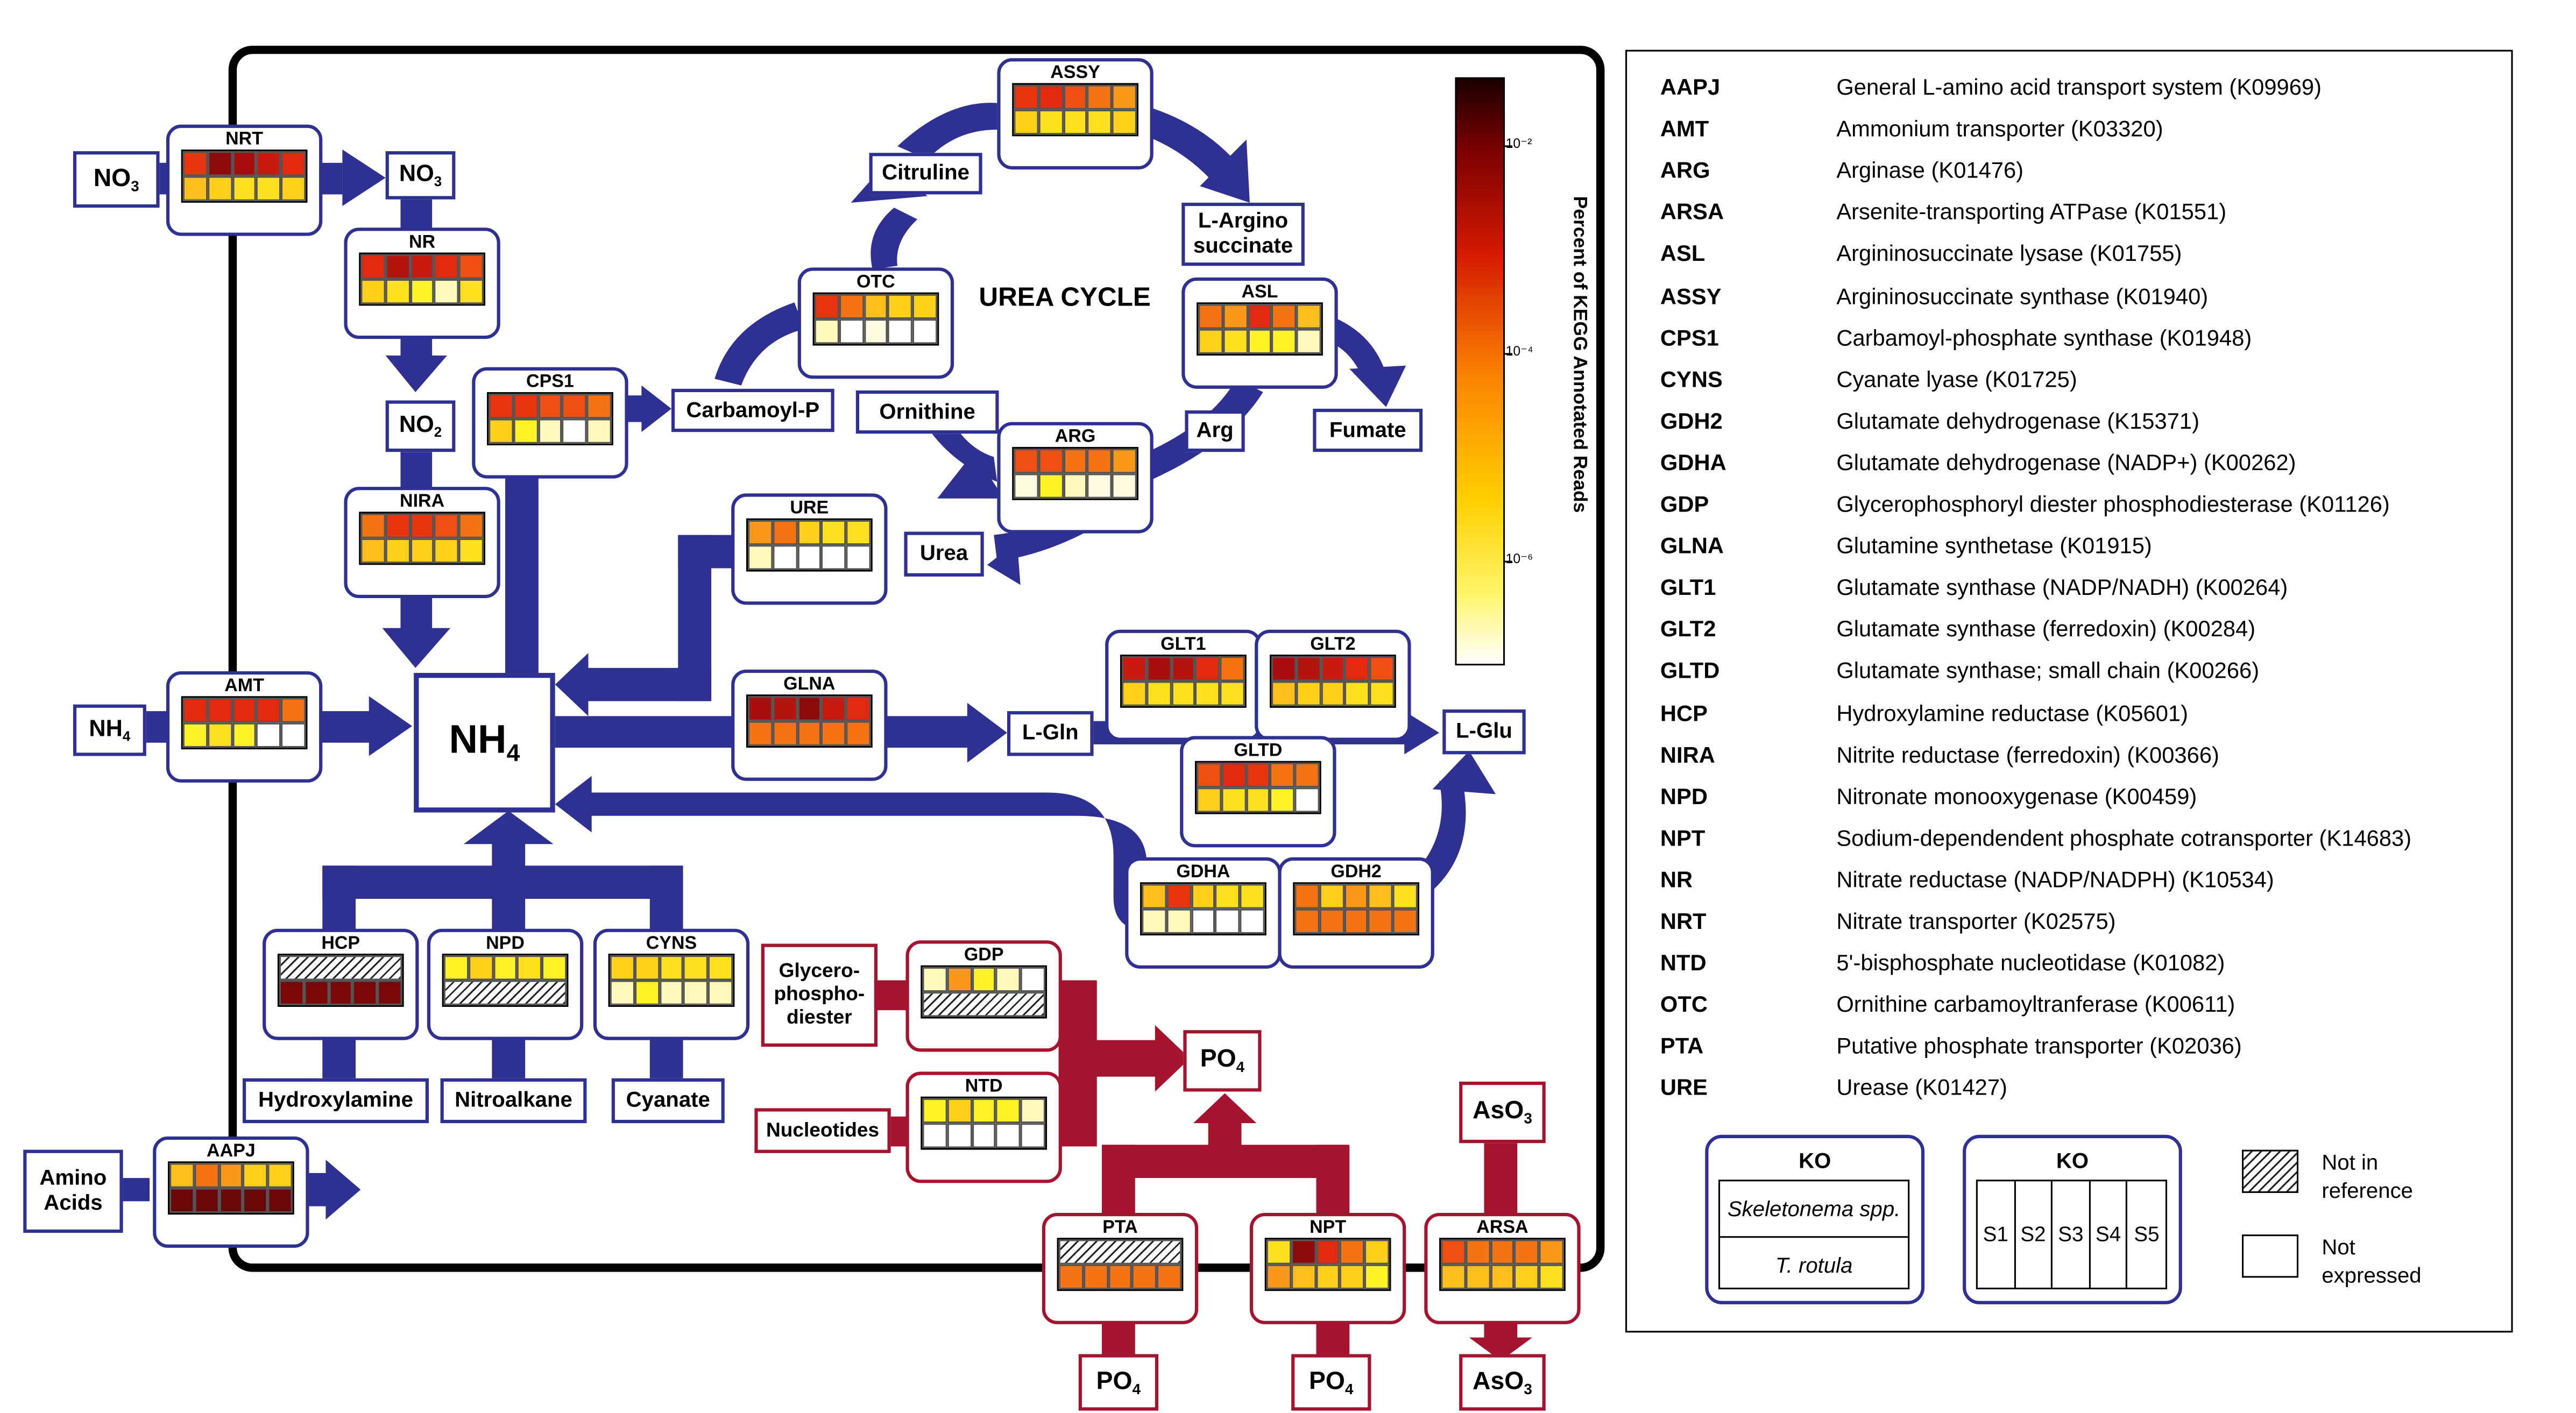 Image resolution: width=2576 pixels, height=1413 pixels. Describe the element at coordinates (1688, 587) in the screenshot. I see `legend-abbreviation: GLT1` at that location.